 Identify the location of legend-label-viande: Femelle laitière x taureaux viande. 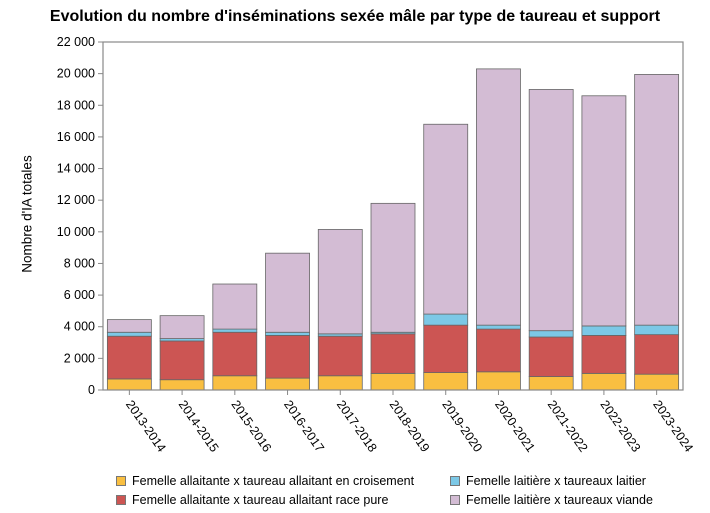
(559, 500).